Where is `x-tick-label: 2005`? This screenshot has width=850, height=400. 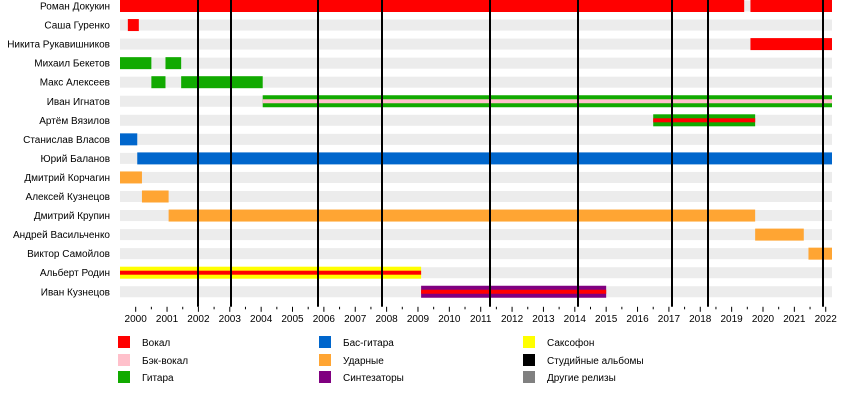
x-tick-label: 2005 is located at coordinates (292, 319).